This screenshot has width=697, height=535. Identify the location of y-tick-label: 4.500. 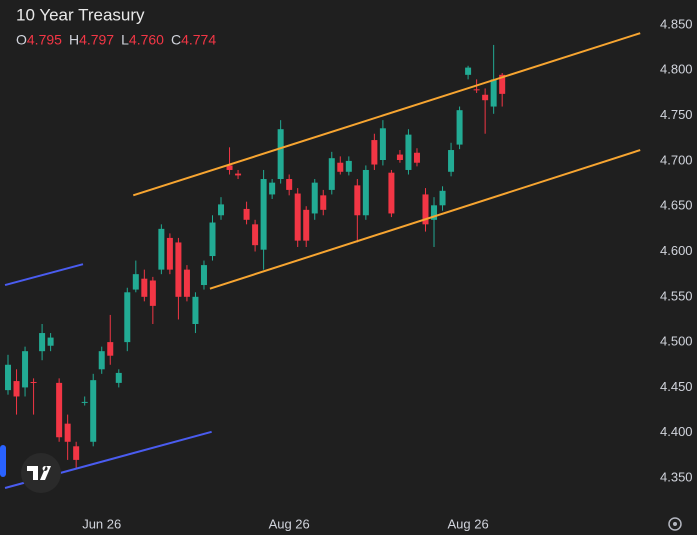
(676, 341).